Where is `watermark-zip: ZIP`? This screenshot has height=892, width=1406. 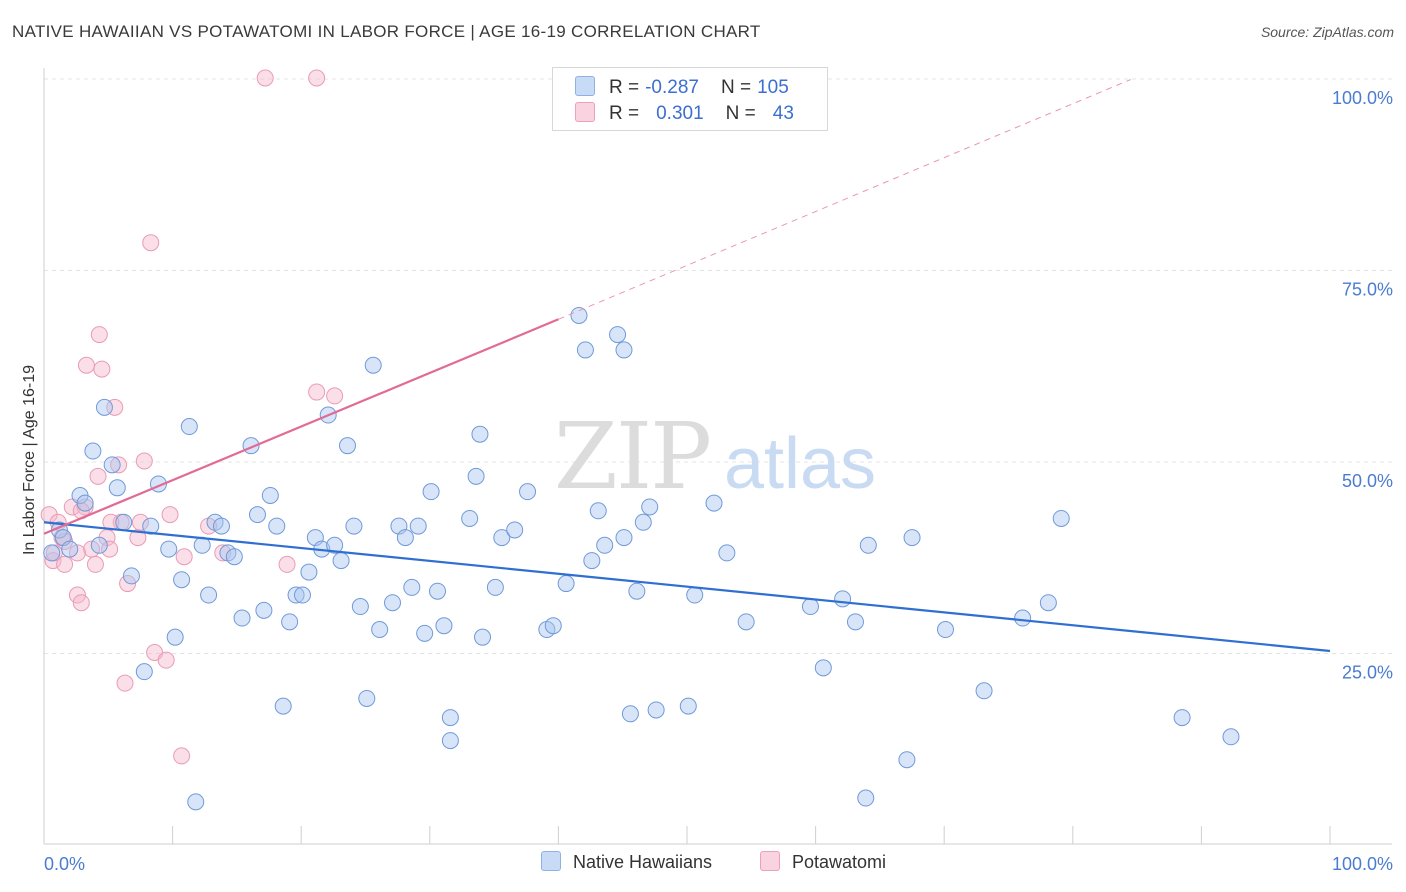
watermark-zip: ZIP is located at coordinates (632, 456).